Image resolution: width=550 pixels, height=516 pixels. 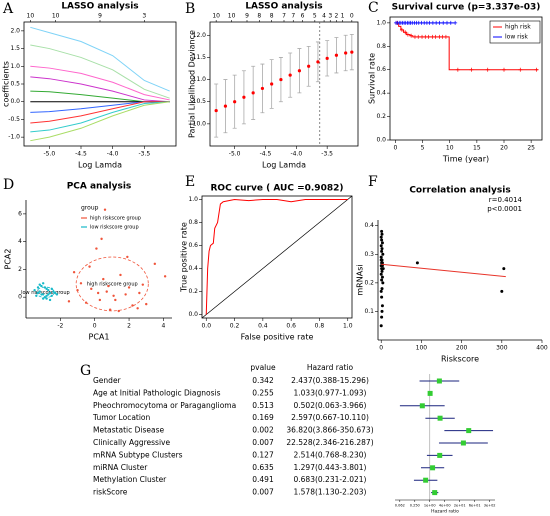 What do you see at coordinates (95, 326) in the screenshot?
I see `x-tick-label: 0` at bounding box center [95, 326].